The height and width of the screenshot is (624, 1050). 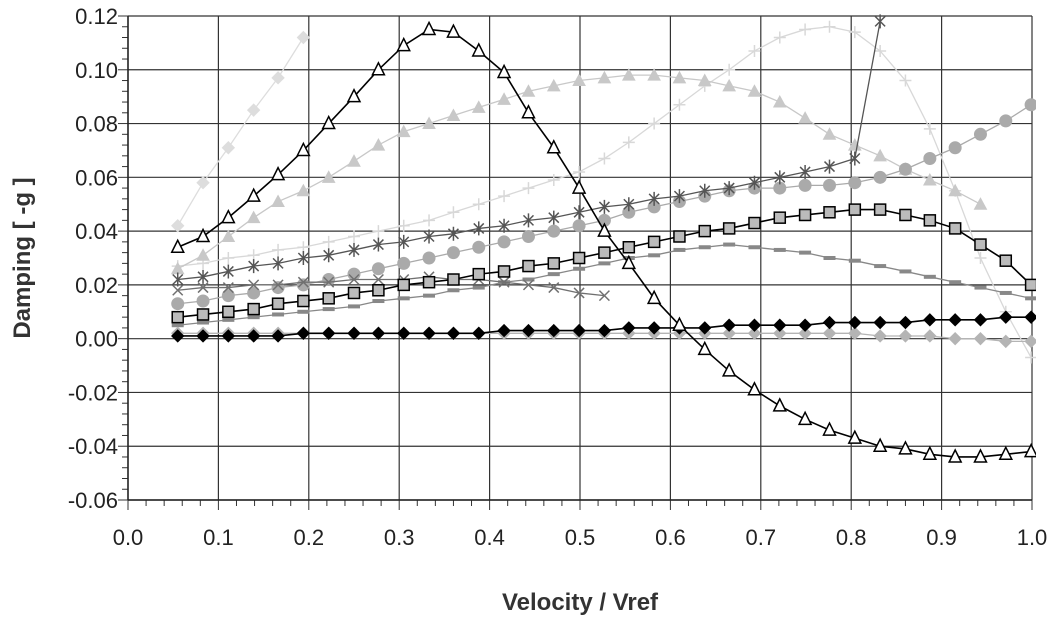 I want to click on y-tick-label: 0.12, so click(x=96, y=16).